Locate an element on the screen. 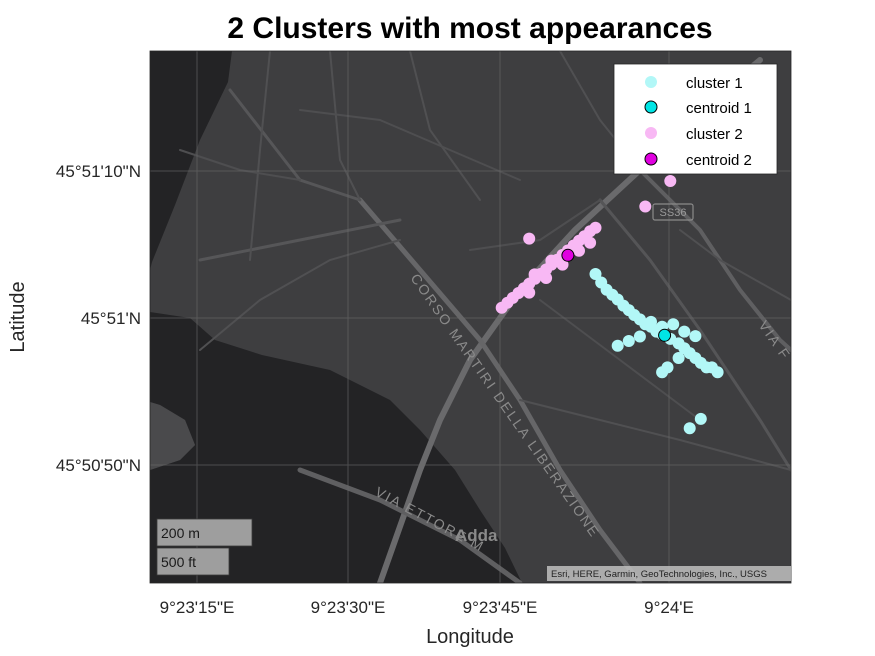 The height and width of the screenshot is (656, 875). scale-label-meters: 200 m is located at coordinates (180, 533).